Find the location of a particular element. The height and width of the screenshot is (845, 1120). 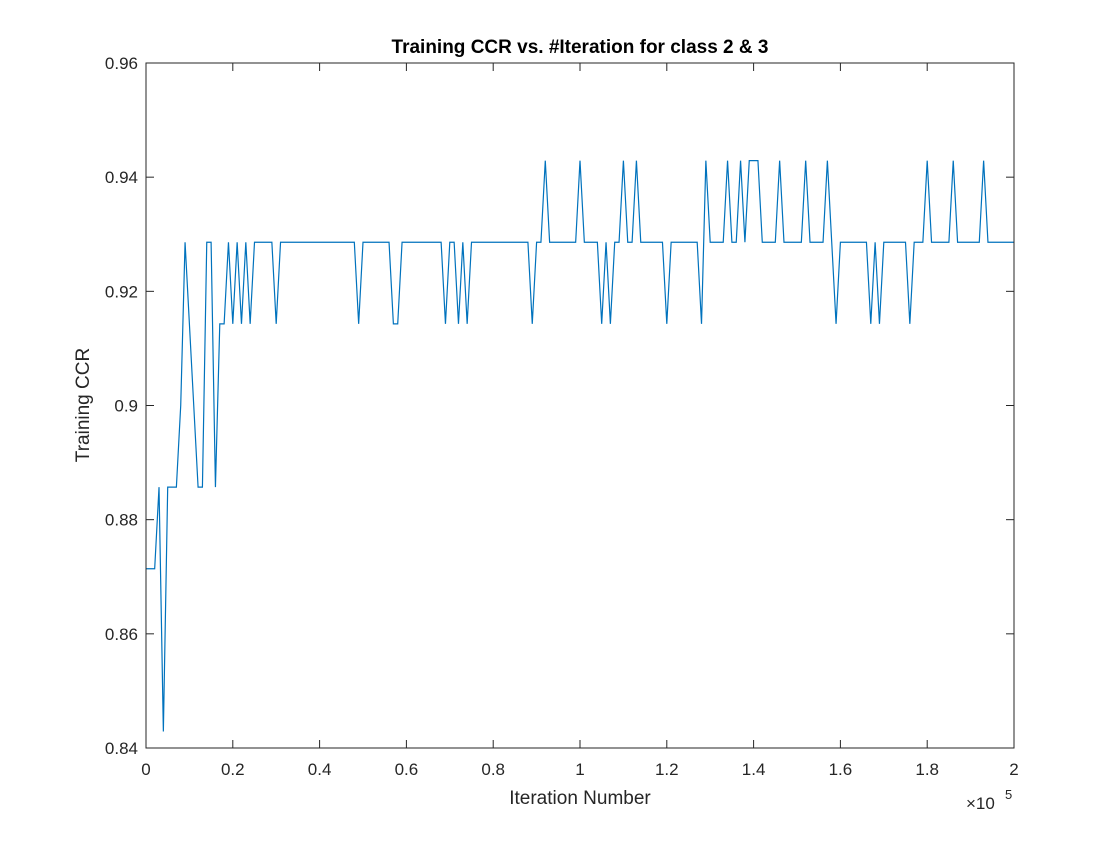

x-tick-label: 1.8 is located at coordinates (927, 769).